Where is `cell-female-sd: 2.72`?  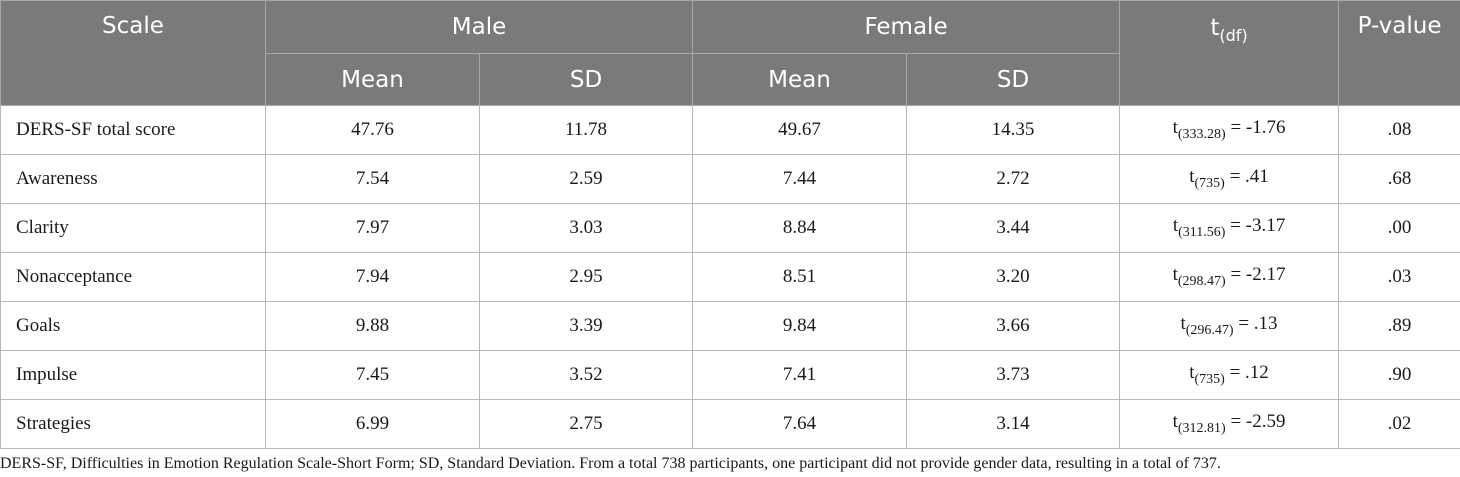
cell-female-sd: 2.72 is located at coordinates (1013, 179).